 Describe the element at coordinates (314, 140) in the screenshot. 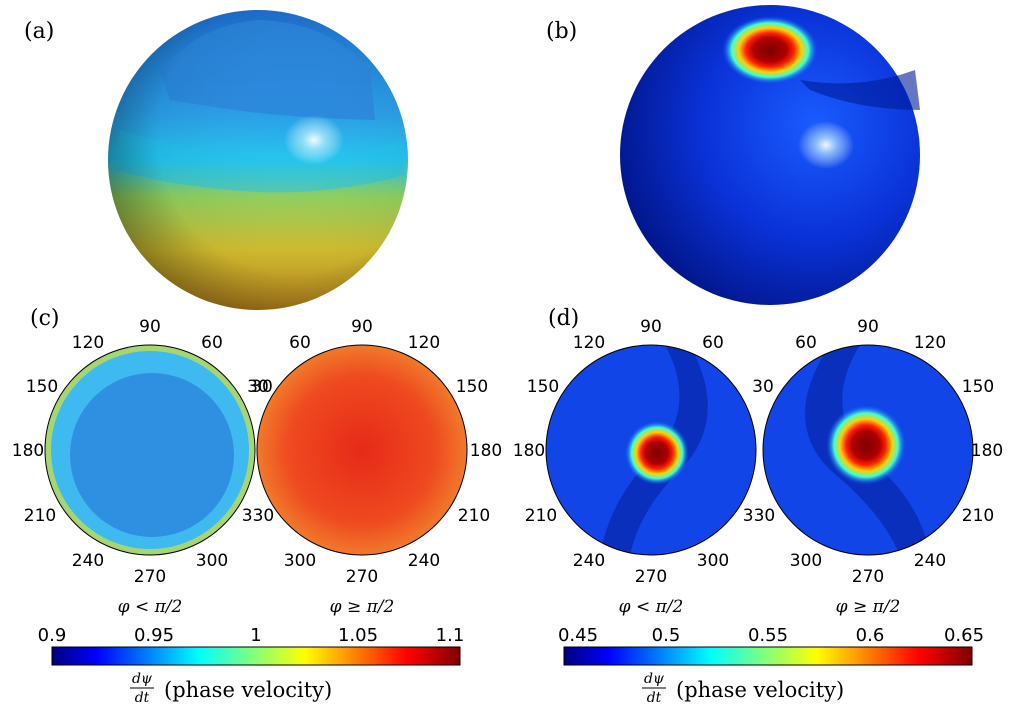

I see `sphere-a-highlight` at that location.